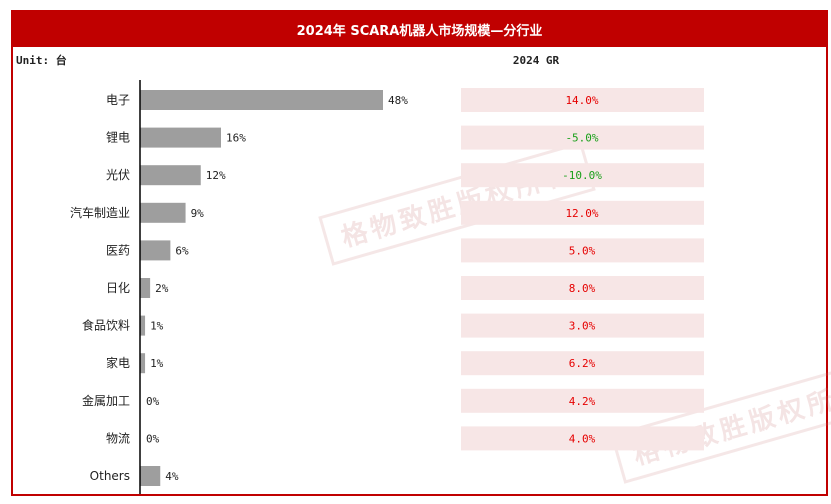  I want to click on category-label: 医药, so click(118, 250).